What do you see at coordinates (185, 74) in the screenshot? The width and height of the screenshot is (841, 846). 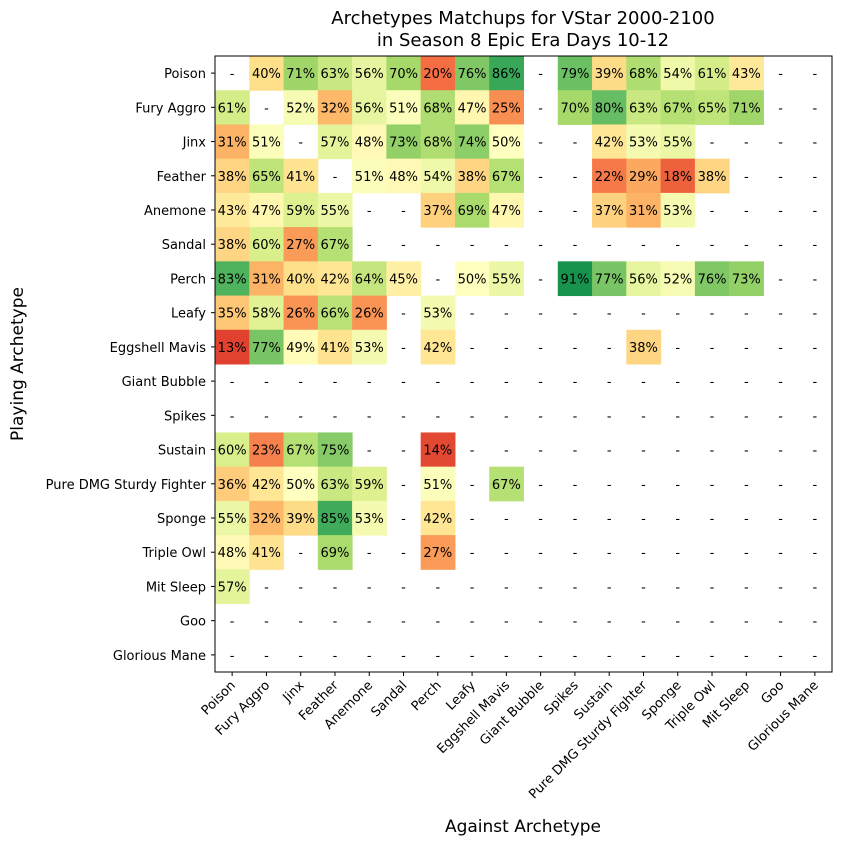 I see `y-tick-label: Poison` at bounding box center [185, 74].